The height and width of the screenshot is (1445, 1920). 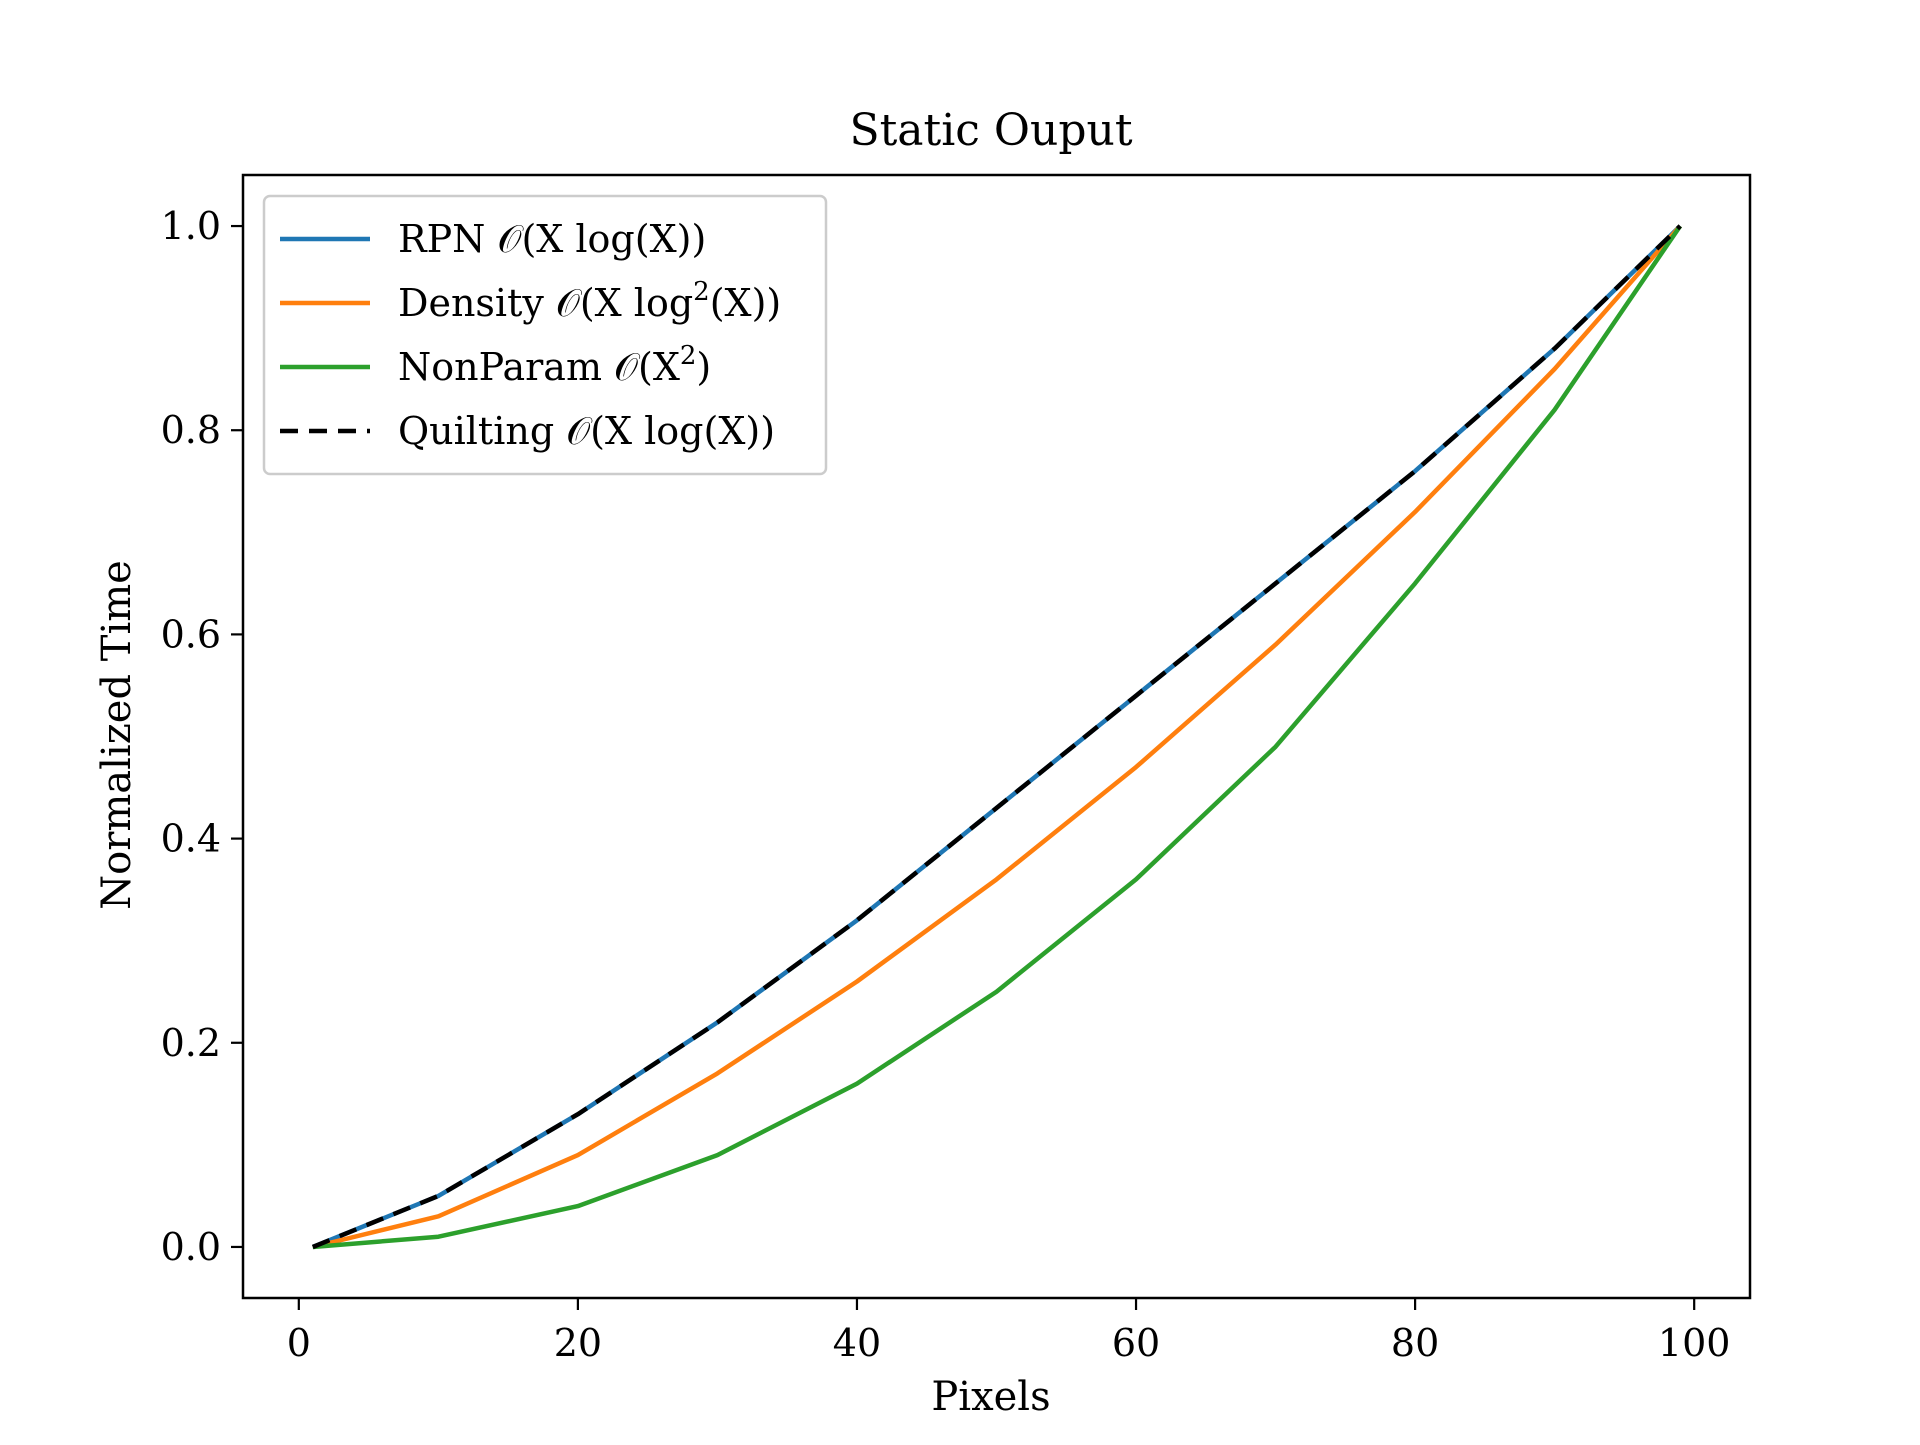 What do you see at coordinates (191, 839) in the screenshot?
I see `y-tick-label: 0.4` at bounding box center [191, 839].